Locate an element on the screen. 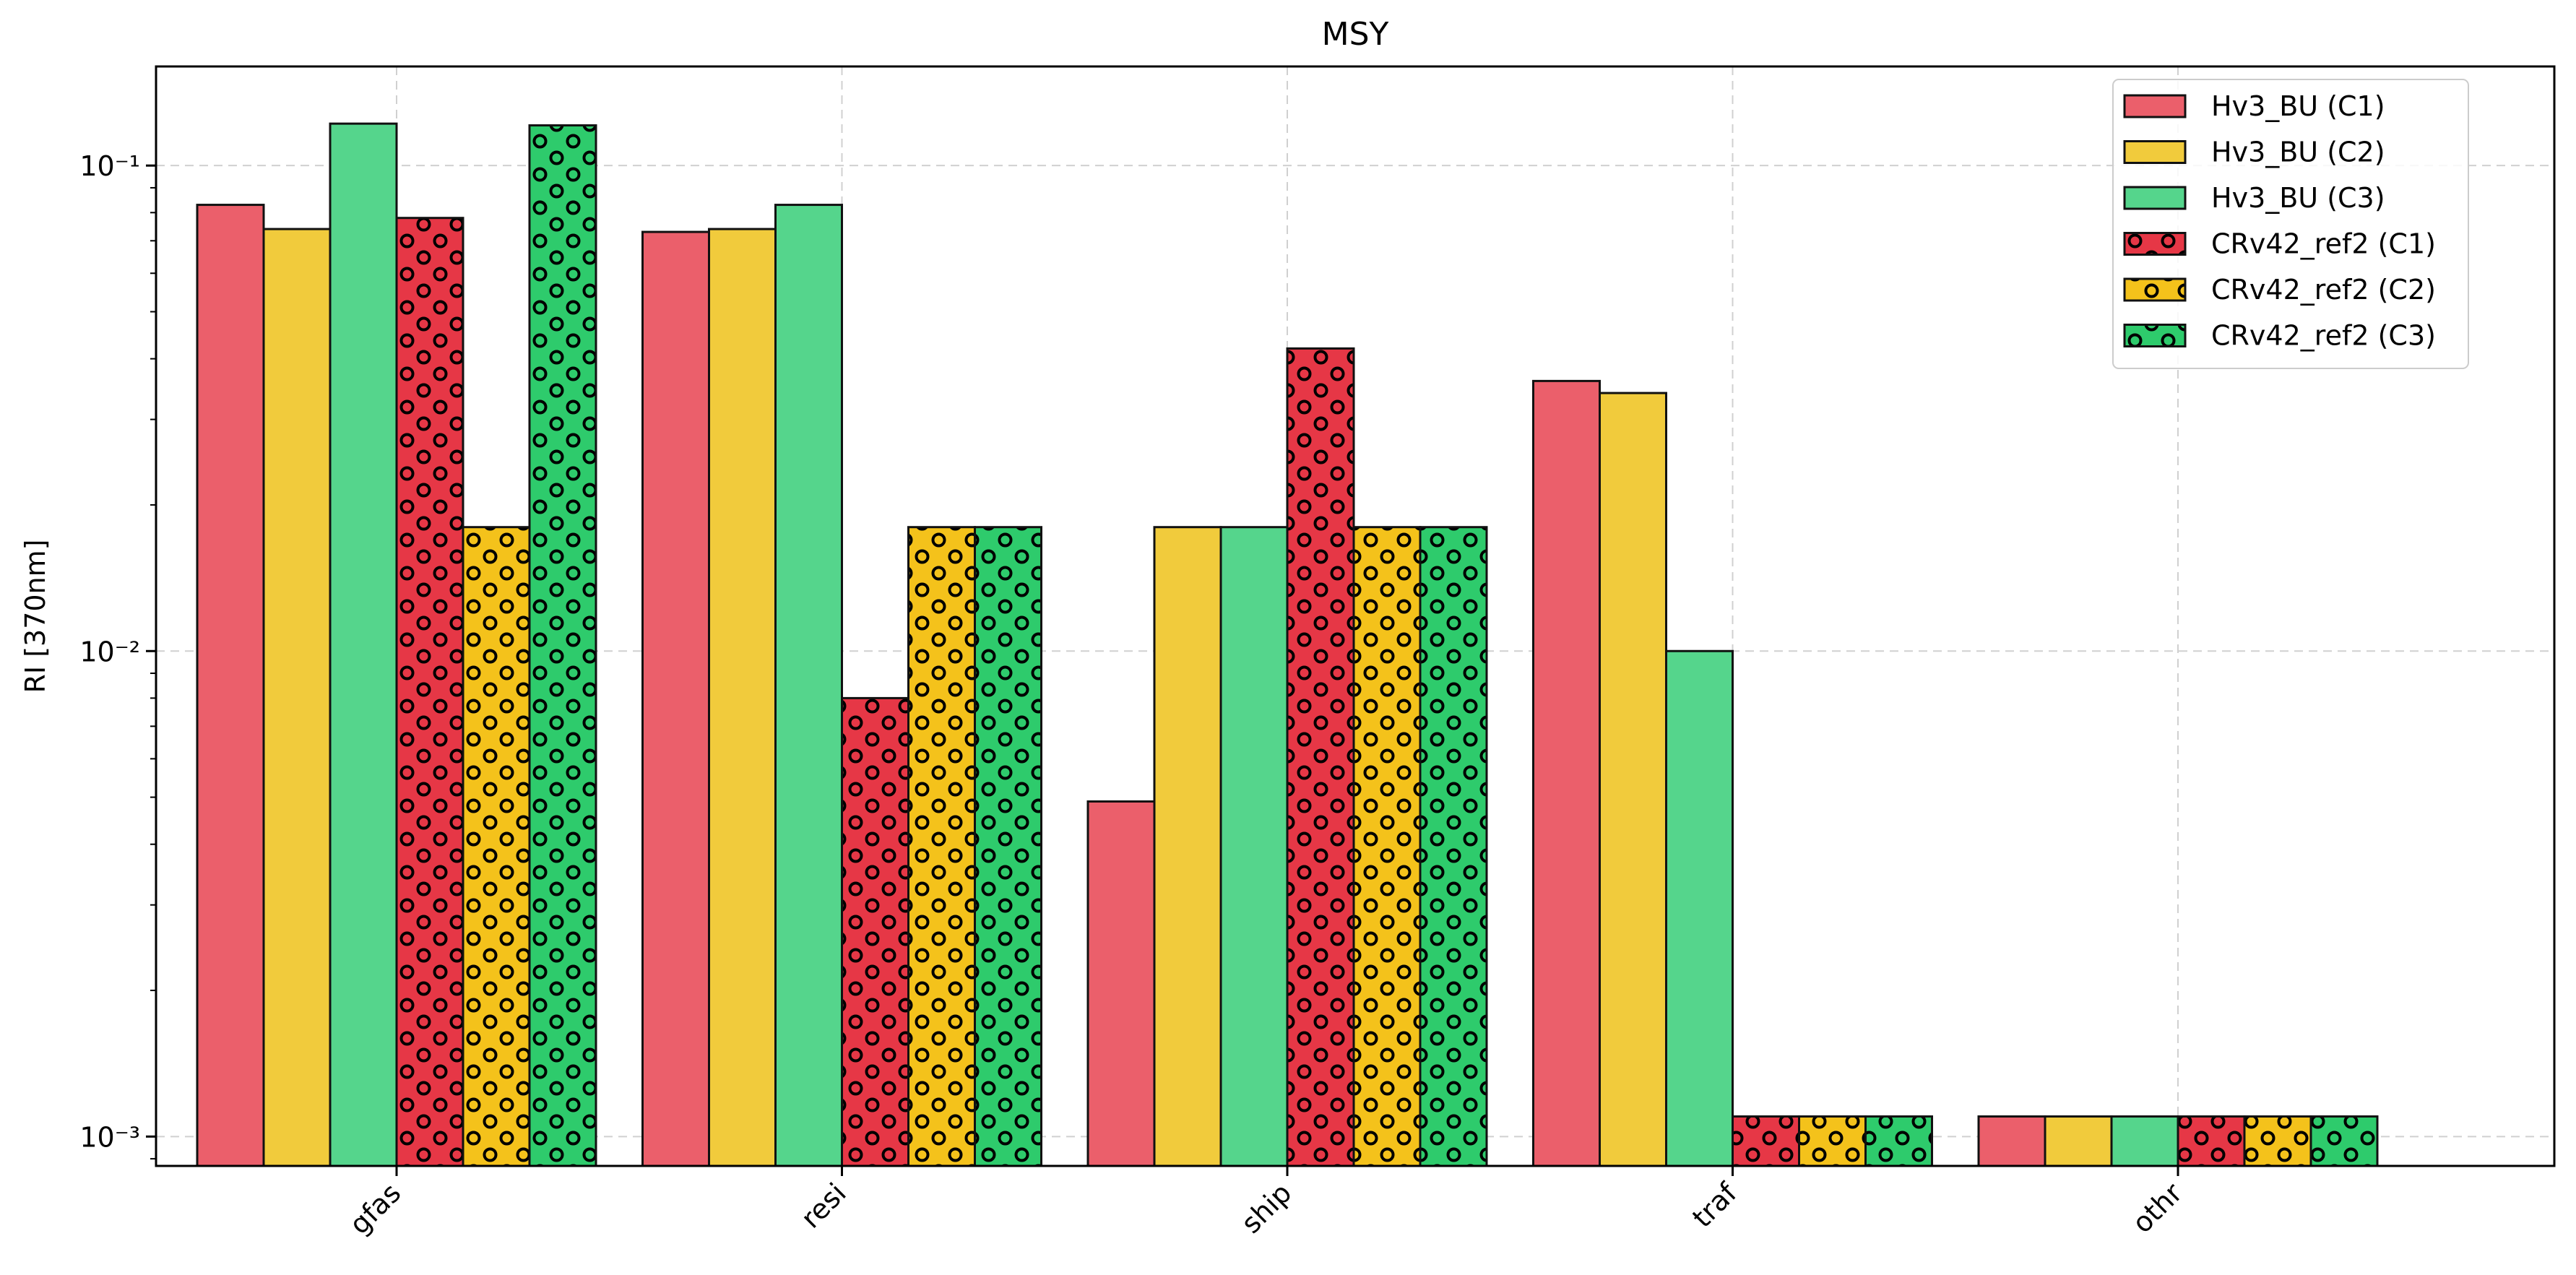  y-tick-label: 10⁻¹ is located at coordinates (109, 166).